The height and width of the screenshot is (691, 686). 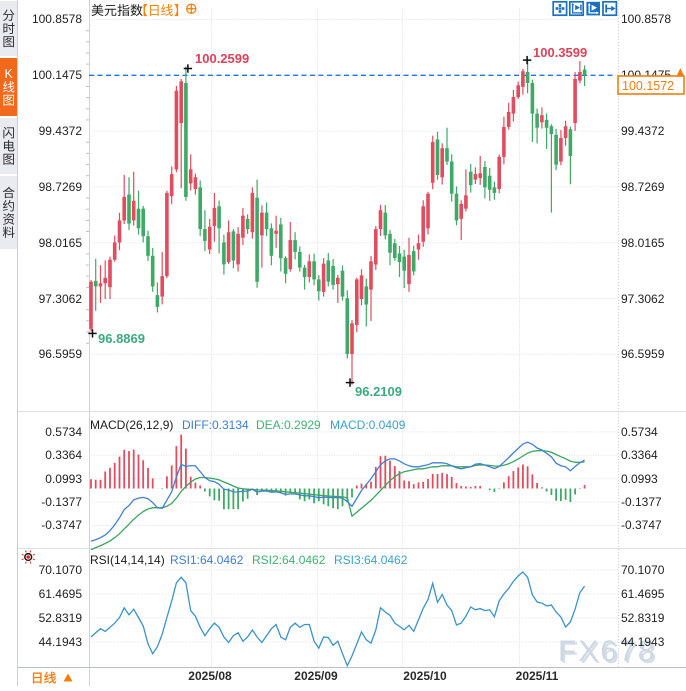 What do you see at coordinates (131, 425) in the screenshot?
I see `svg-text: MACD(26,12,9)` at bounding box center [131, 425].